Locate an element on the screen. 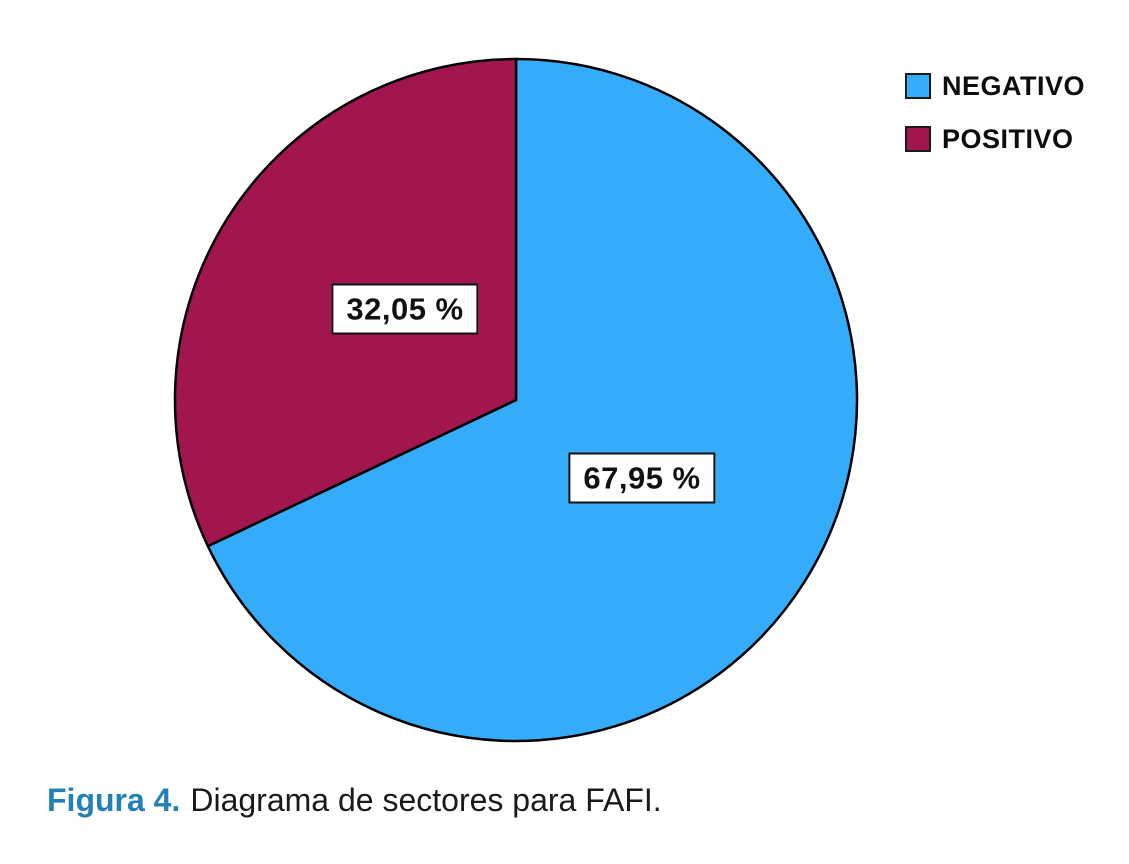 This screenshot has width=1129, height=864. slice-label-negativo: 67,95 % is located at coordinates (642, 478).